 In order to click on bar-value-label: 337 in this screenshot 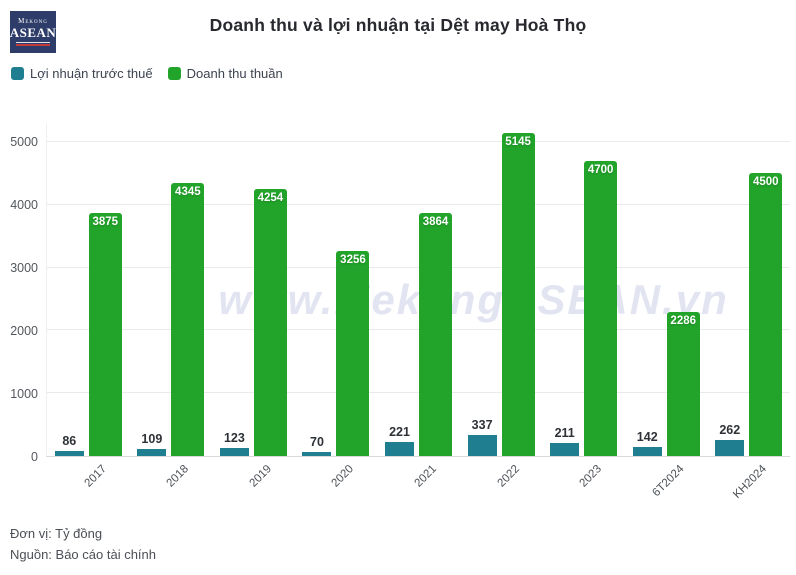, I will do `click(482, 424)`.